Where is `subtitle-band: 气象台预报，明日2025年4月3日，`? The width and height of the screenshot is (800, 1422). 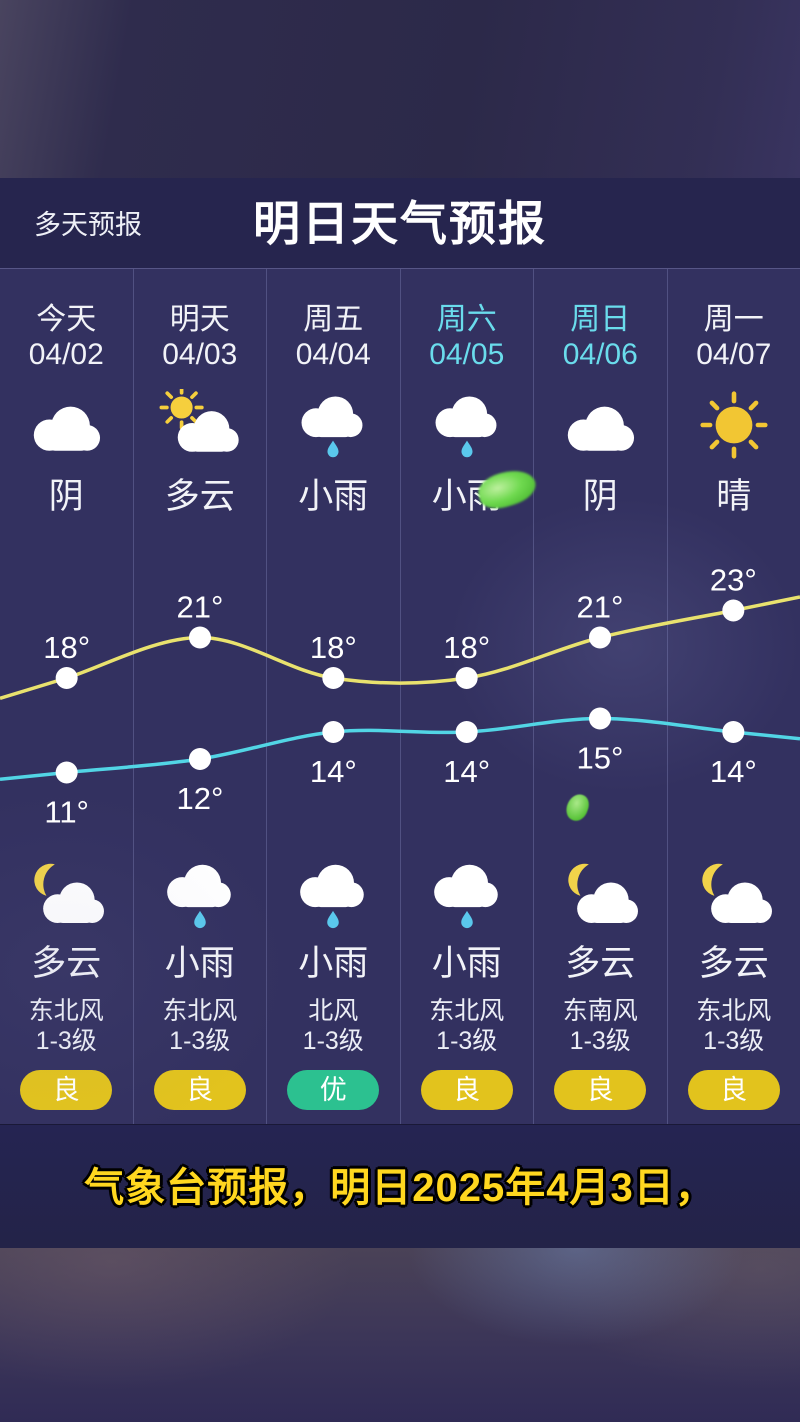
subtitle-band: 气象台预报，明日2025年4月3日， is located at coordinates (400, 1186).